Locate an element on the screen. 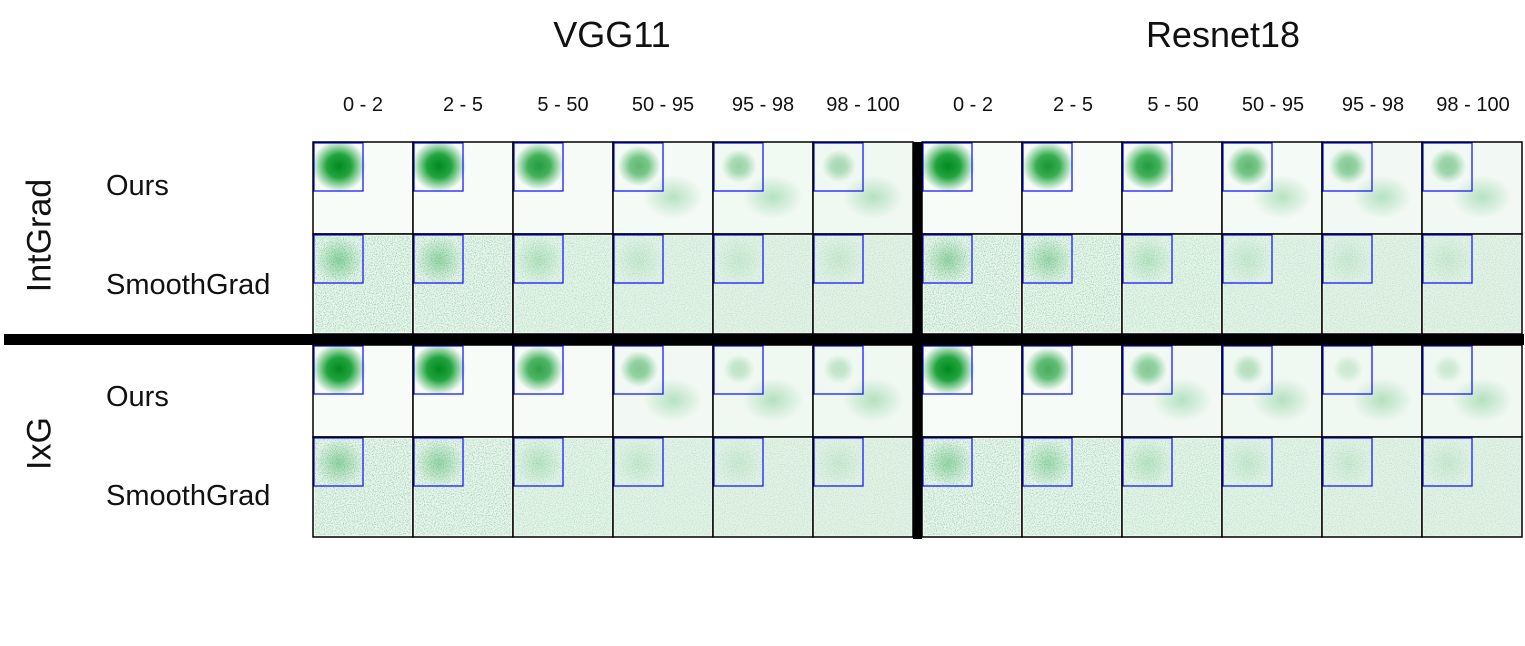  model-title-vgg11: VGG11 is located at coordinates (612, 34).